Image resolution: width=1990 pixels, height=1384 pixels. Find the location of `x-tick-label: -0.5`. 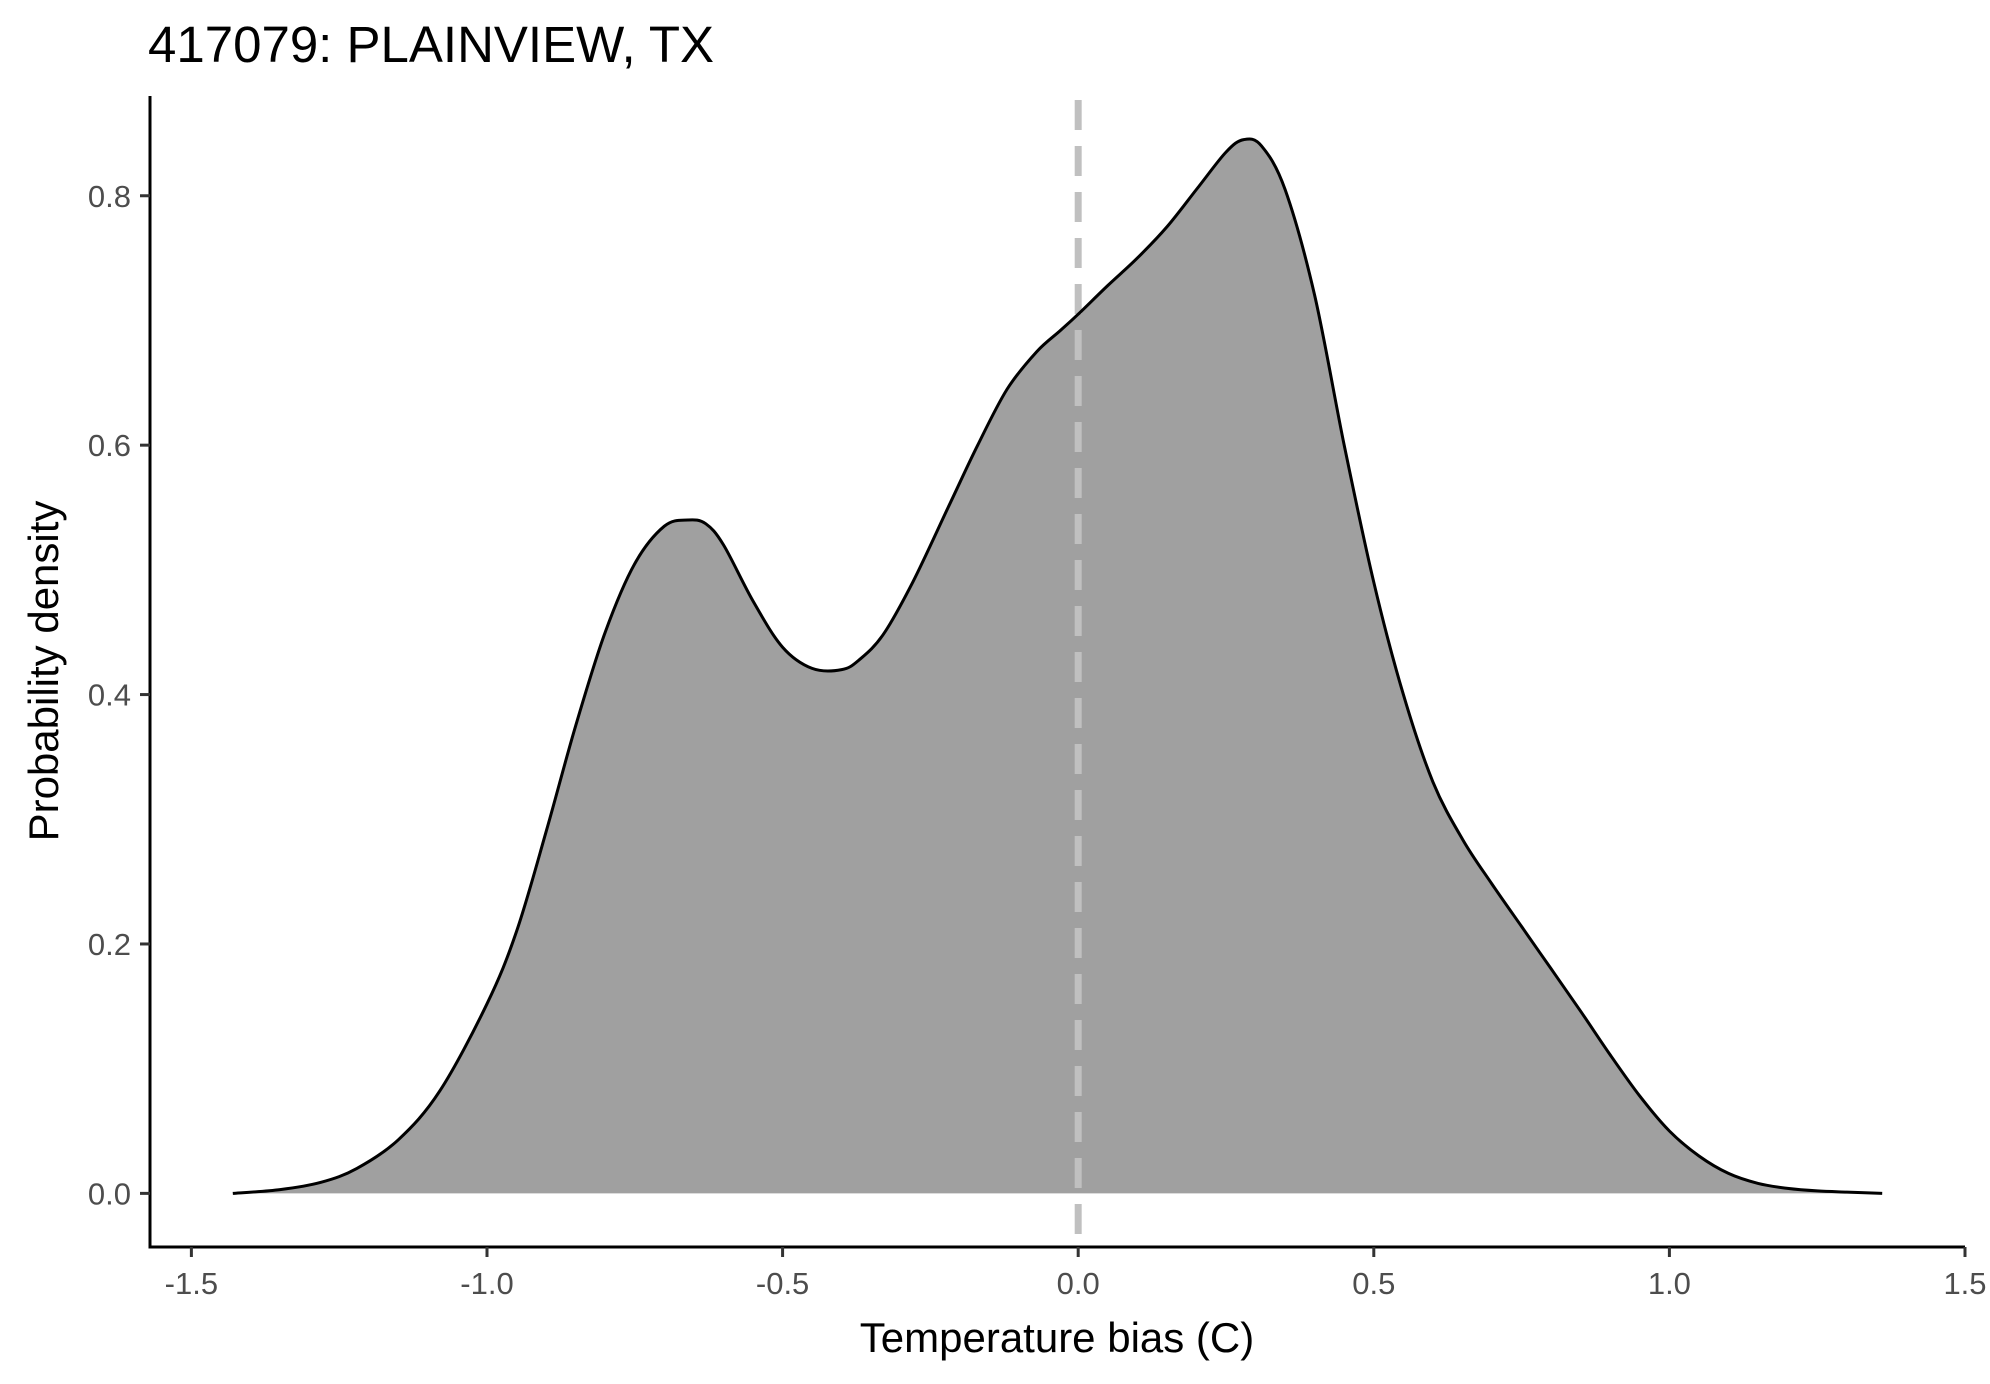

x-tick-label: -0.5 is located at coordinates (782, 1283).